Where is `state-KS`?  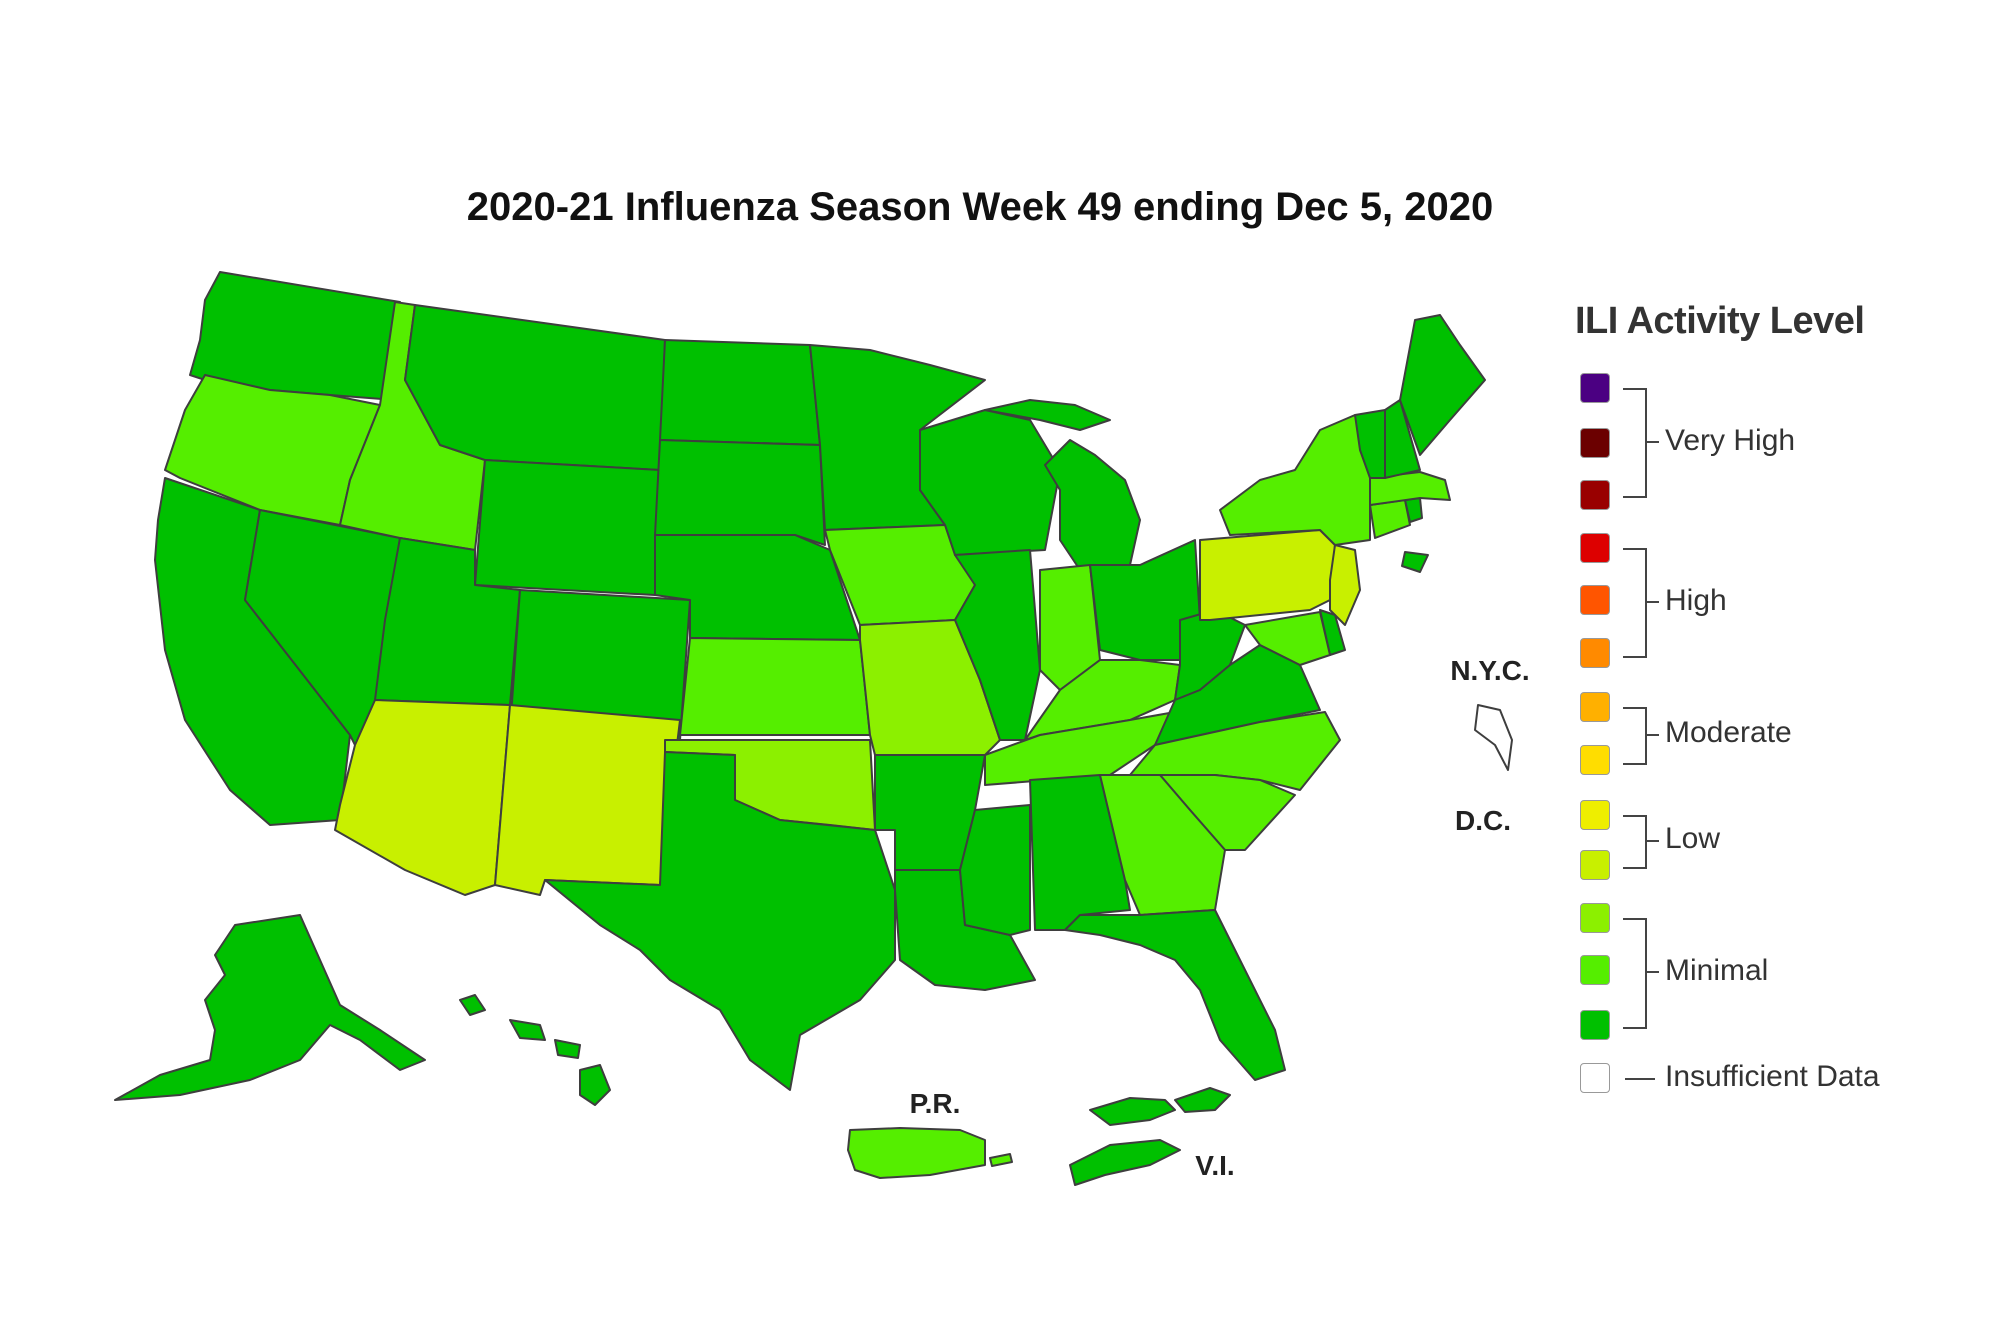 state-KS is located at coordinates (775, 686).